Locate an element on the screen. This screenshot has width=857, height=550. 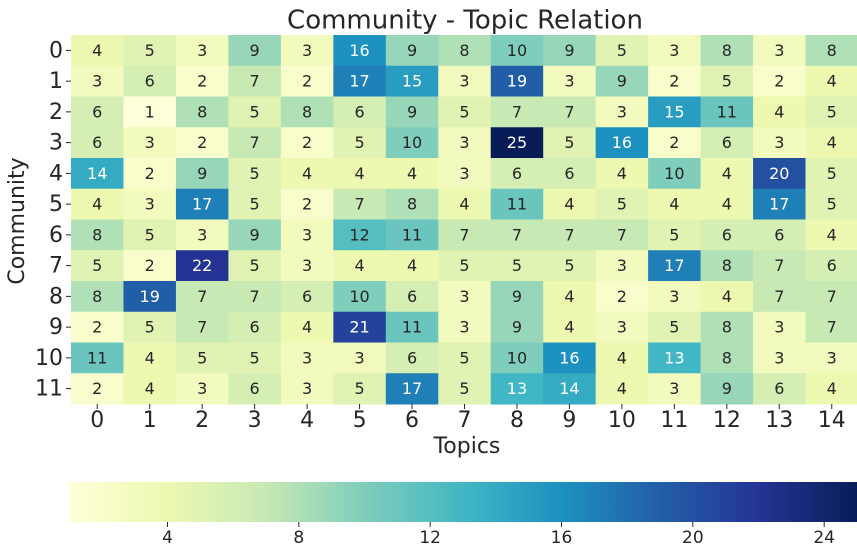
y-axis-label: Community is located at coordinates (17, 220).